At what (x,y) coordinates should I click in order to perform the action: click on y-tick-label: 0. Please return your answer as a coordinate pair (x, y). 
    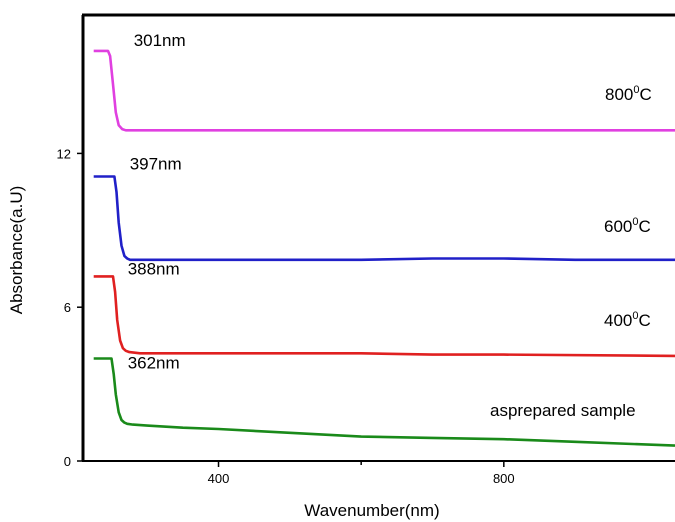
    Looking at the image, I should click on (67, 461).